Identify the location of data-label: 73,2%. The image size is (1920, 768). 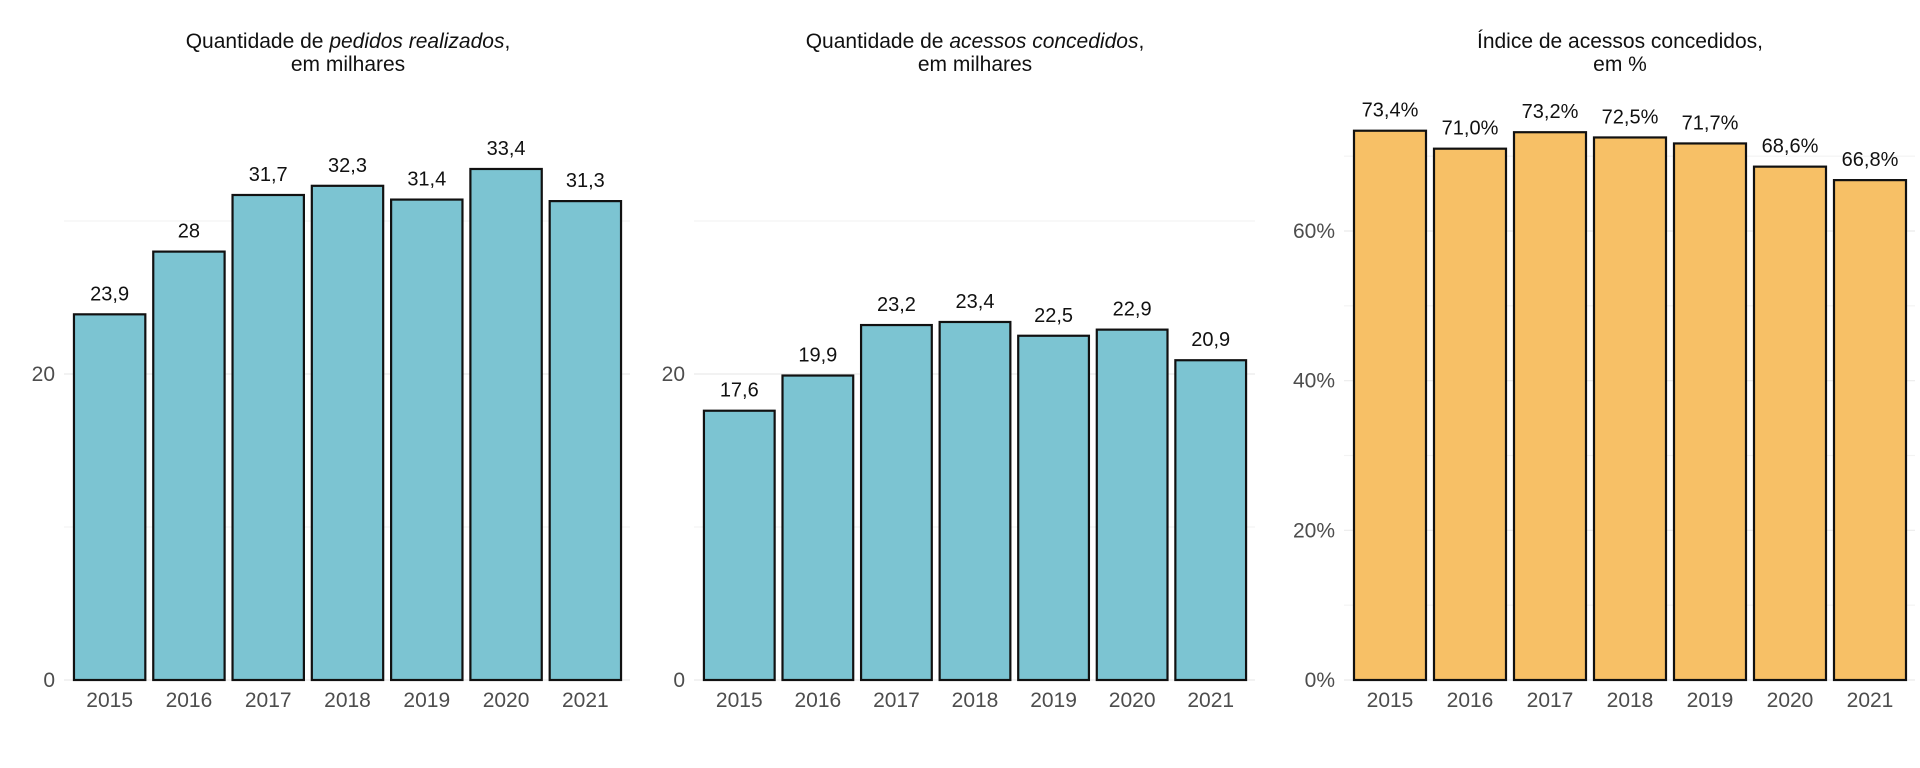
(1550, 112).